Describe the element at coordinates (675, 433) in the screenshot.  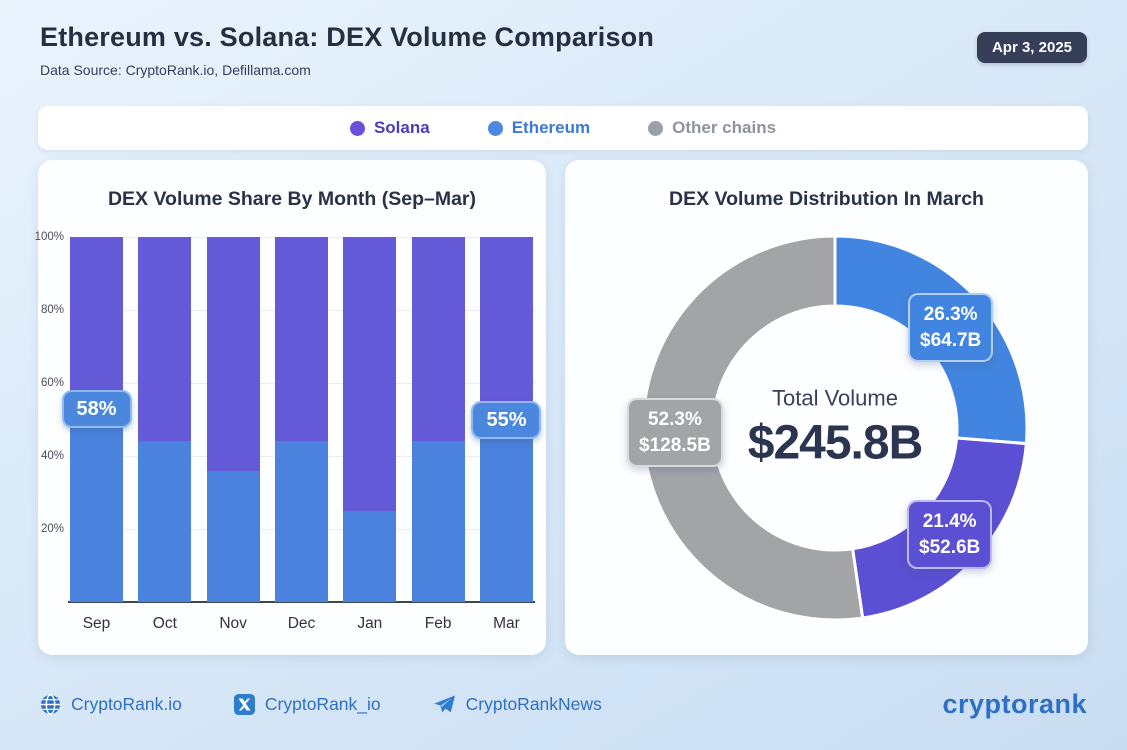
I see `other-chains-slice-badge: 52.3% $128.5B` at that location.